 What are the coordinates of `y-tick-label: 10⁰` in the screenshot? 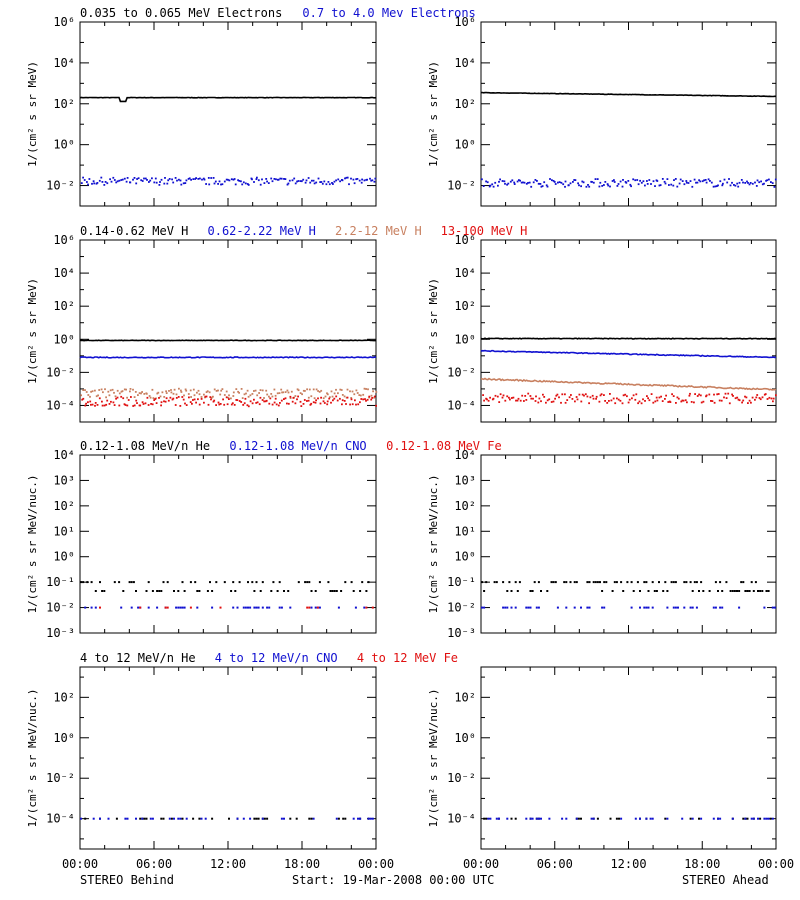 It's located at (64, 339).